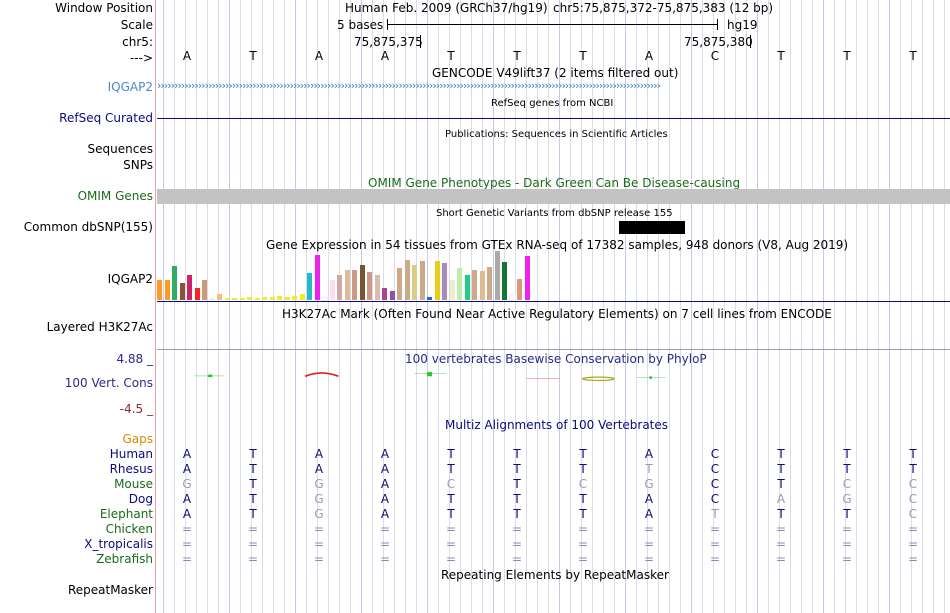 The image size is (950, 613). What do you see at coordinates (552, 24) in the screenshot?
I see `scale-bar` at bounding box center [552, 24].